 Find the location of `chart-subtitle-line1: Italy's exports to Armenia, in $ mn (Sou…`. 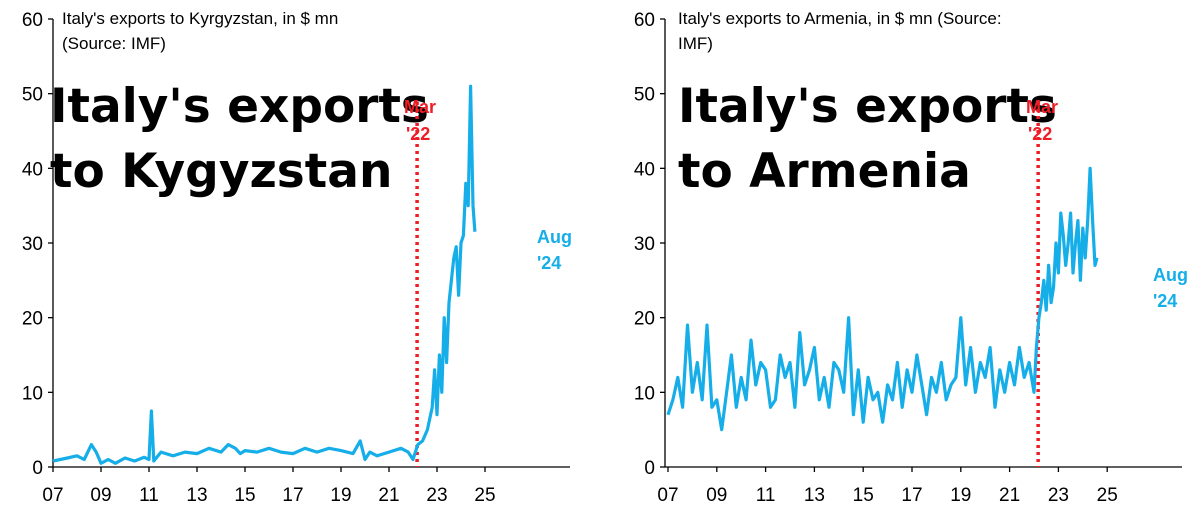

chart-subtitle-line1: Italy's exports to Armenia, in $ mn (Sou… is located at coordinates (840, 18).